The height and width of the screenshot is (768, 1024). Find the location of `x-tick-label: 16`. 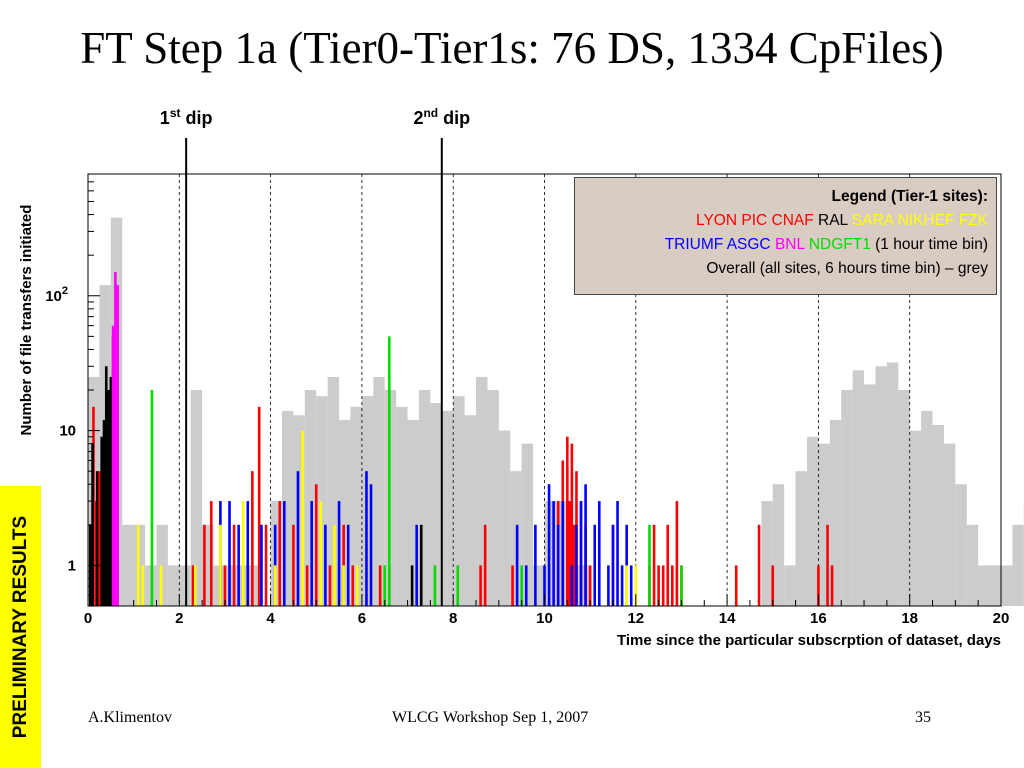

x-tick-label: 16 is located at coordinates (818, 618).